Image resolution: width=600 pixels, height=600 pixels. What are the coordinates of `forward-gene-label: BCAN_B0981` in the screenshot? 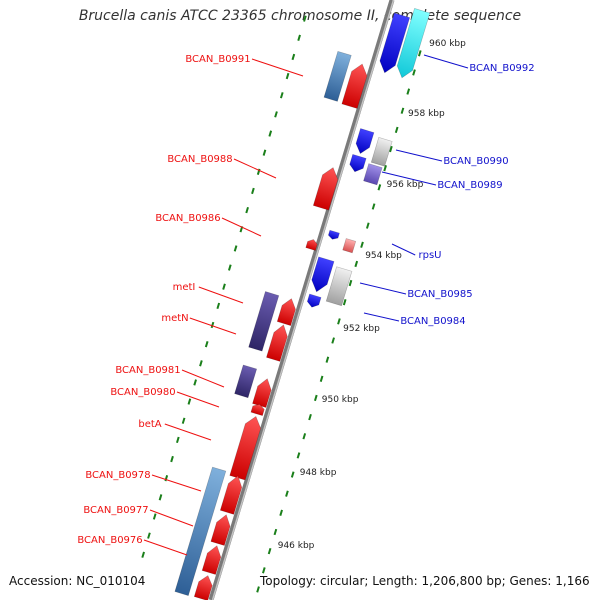 It's located at (147, 370).